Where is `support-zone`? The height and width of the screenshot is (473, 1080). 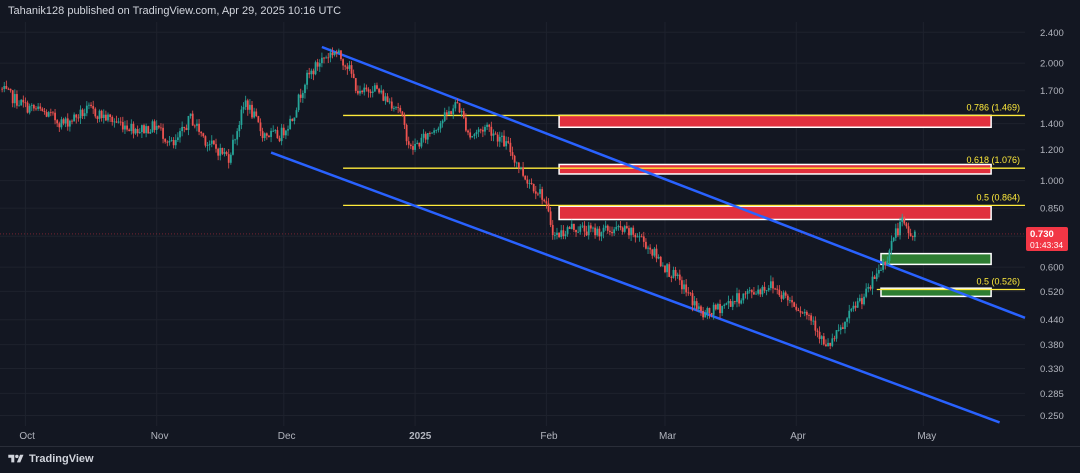 support-zone is located at coordinates (936, 292).